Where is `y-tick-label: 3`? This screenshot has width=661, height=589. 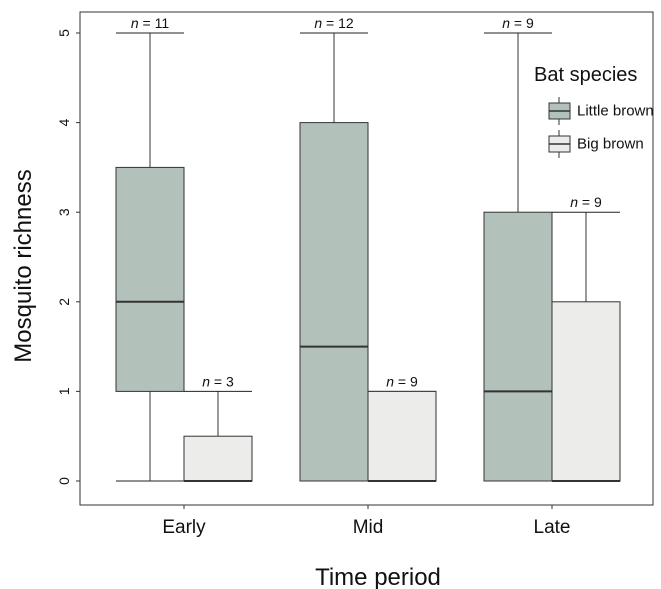
y-tick-label: 3 is located at coordinates (64, 212).